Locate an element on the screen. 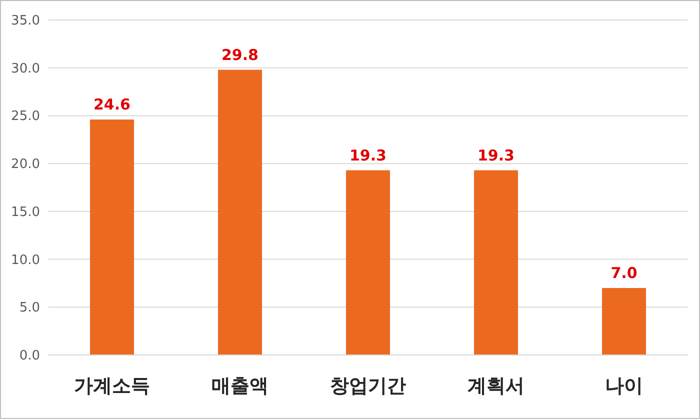 This screenshot has height=419, width=700. x-tick-label: 계획서 is located at coordinates (496, 386).